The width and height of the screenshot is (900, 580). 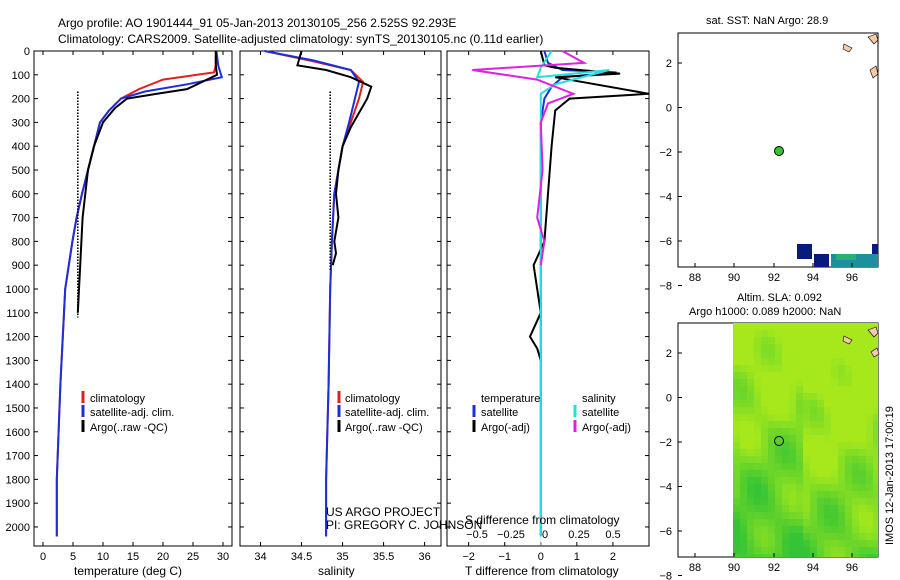 What do you see at coordinates (118, 399) in the screenshot?
I see `legend-label-climatology: climatology` at bounding box center [118, 399].